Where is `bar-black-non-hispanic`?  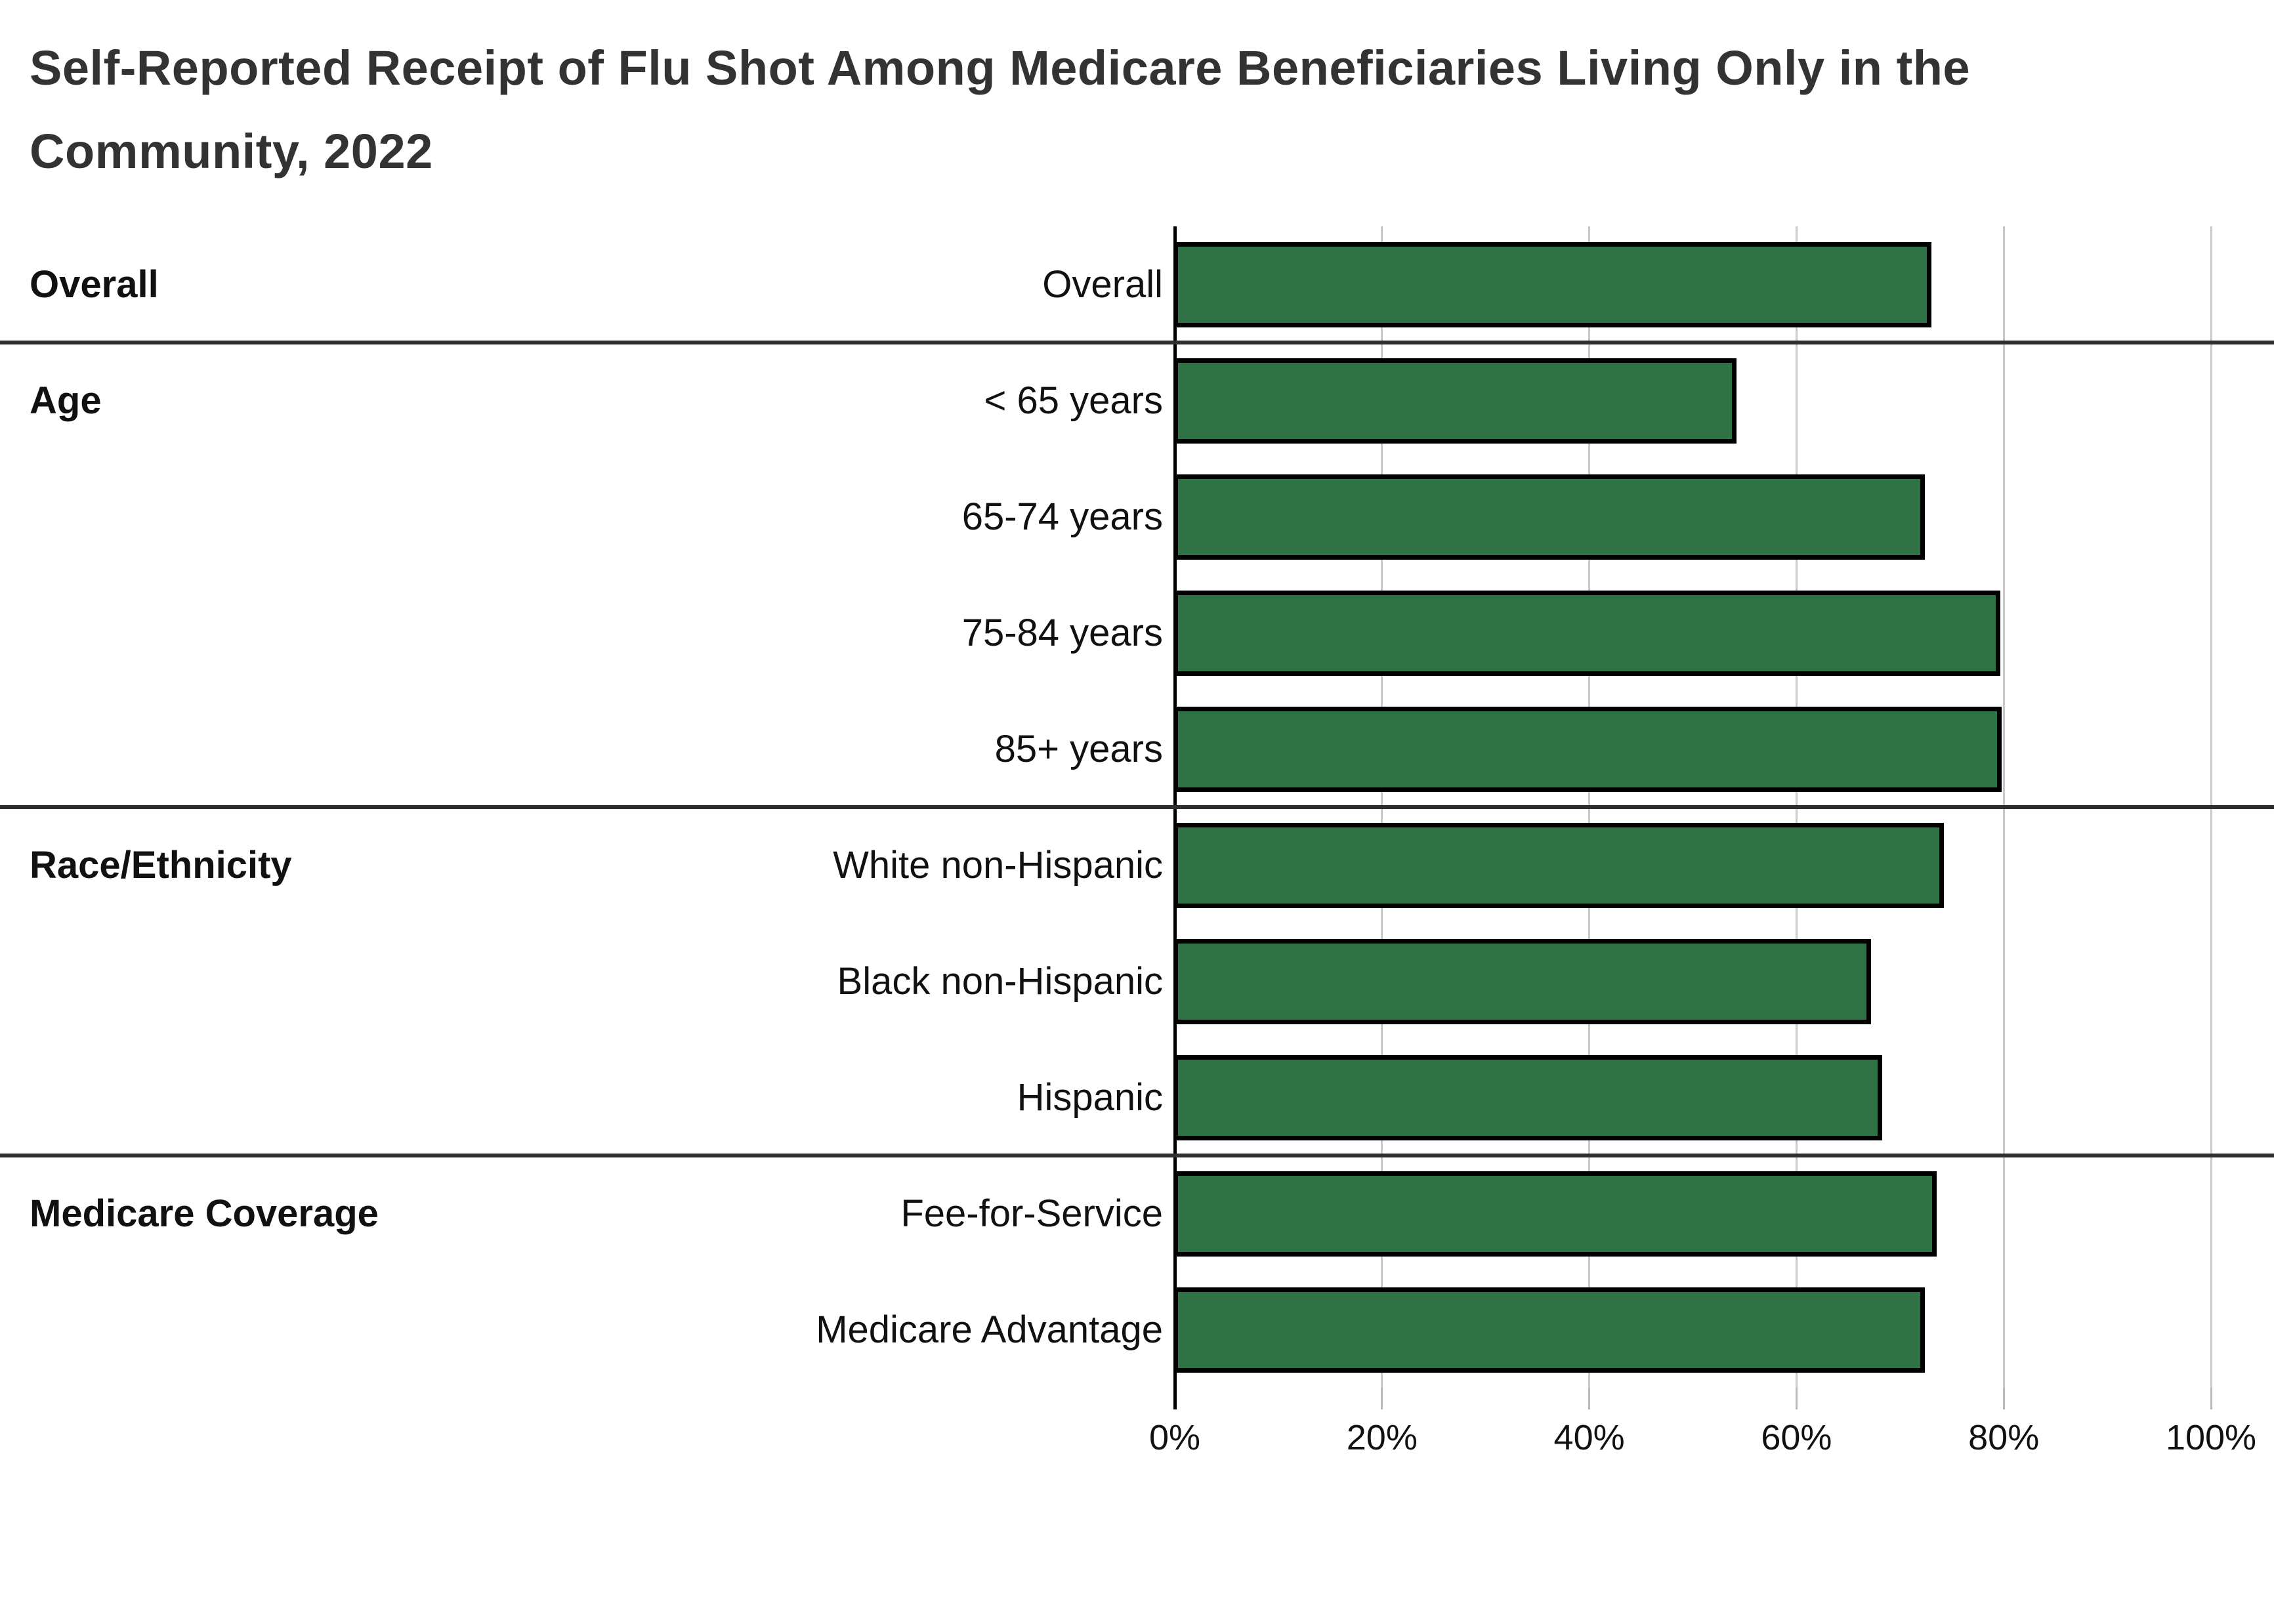 bar-black-non-hispanic is located at coordinates (1522, 981).